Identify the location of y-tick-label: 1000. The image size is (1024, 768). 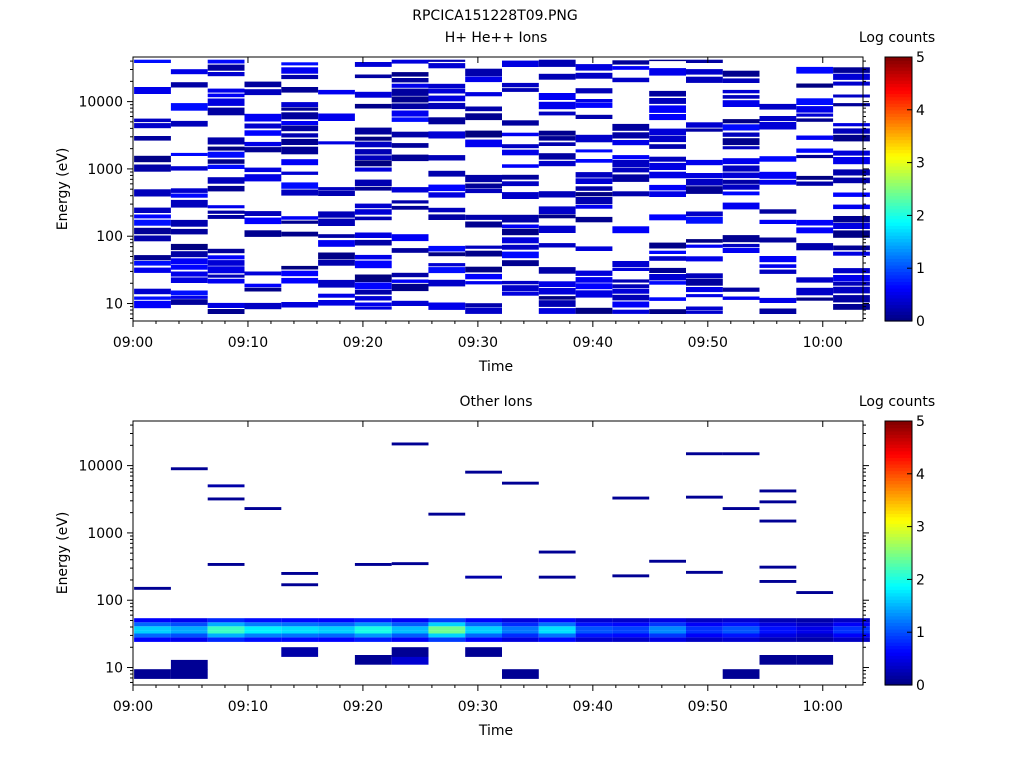
(105, 170).